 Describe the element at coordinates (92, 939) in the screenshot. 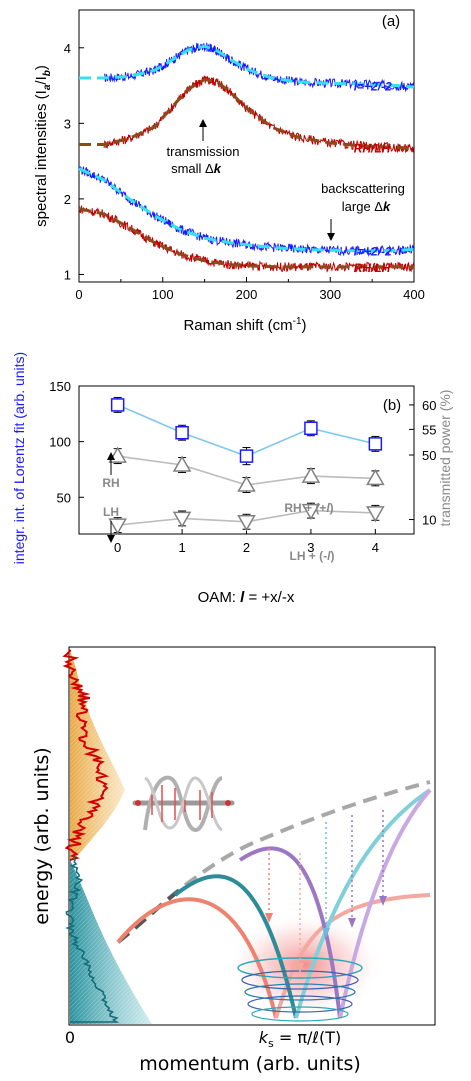

I see `teal-spectrum` at that location.